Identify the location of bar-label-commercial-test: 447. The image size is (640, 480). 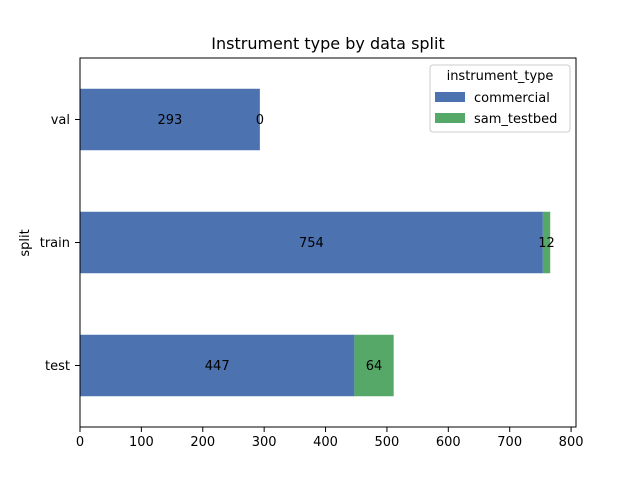
(217, 366).